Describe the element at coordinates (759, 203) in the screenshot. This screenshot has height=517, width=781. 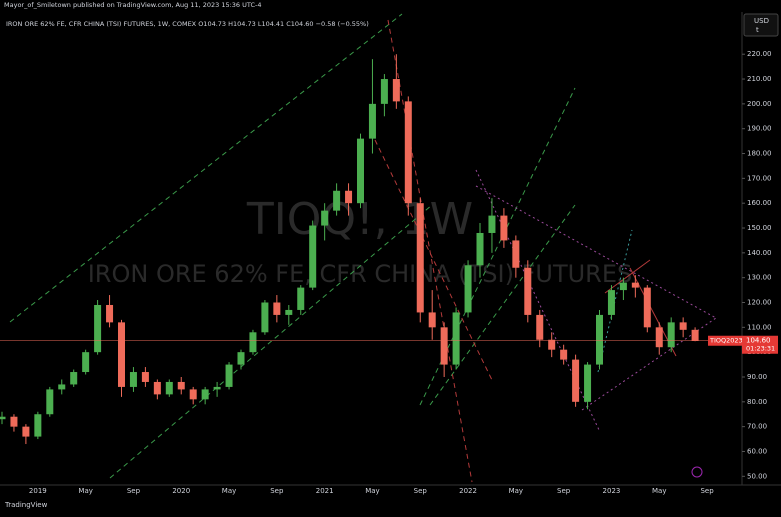
I see `y-tick-label: 160.00` at that location.